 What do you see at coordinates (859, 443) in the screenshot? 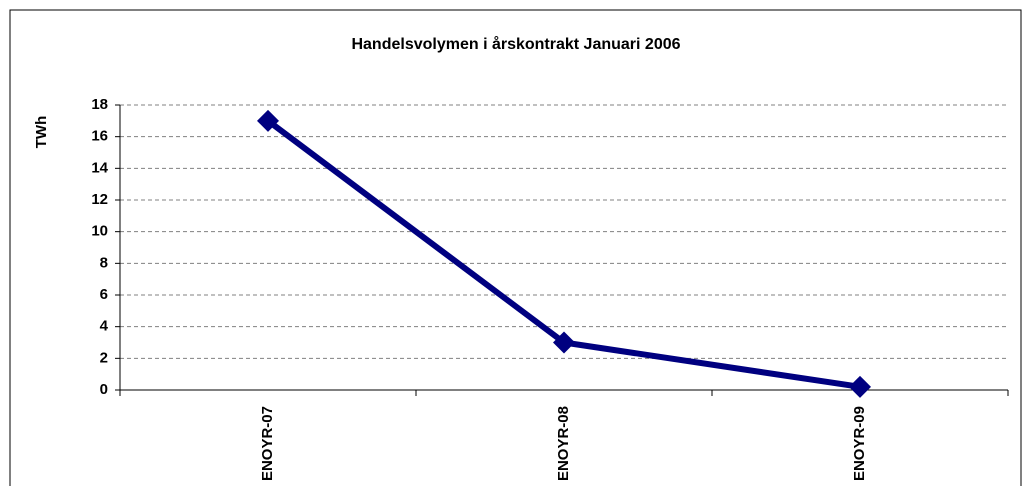
I see `x-tick-label: ENOYR-09` at bounding box center [859, 443].